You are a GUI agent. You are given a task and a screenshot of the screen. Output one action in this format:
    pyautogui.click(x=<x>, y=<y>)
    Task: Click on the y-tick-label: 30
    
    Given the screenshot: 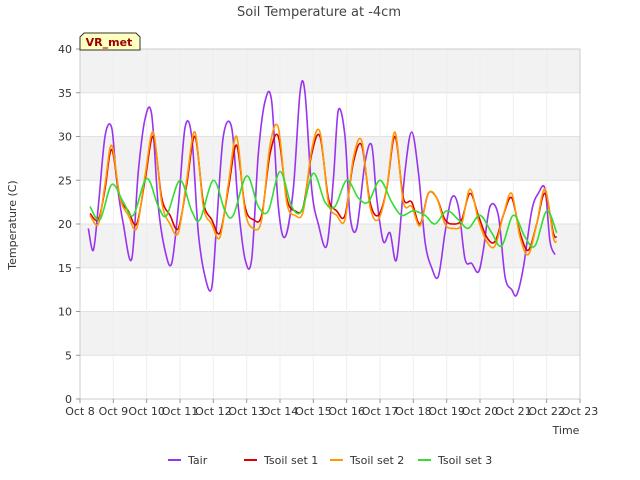 What is the action you would take?
    pyautogui.click(x=65, y=137)
    